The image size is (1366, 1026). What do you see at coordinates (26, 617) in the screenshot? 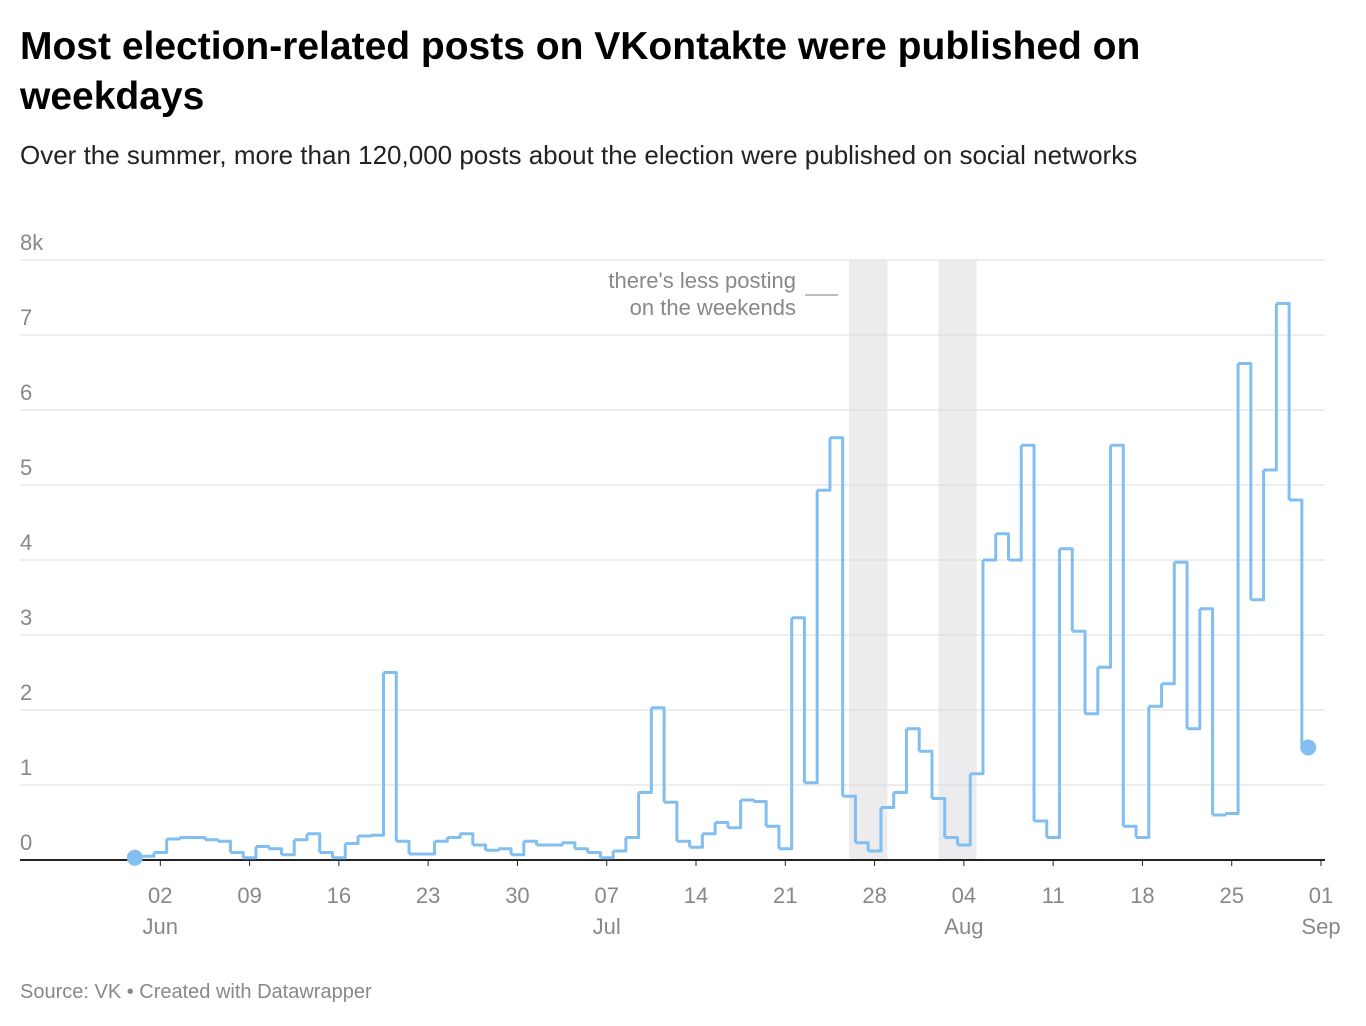
I see `y-tick-label: 3` at bounding box center [26, 617].